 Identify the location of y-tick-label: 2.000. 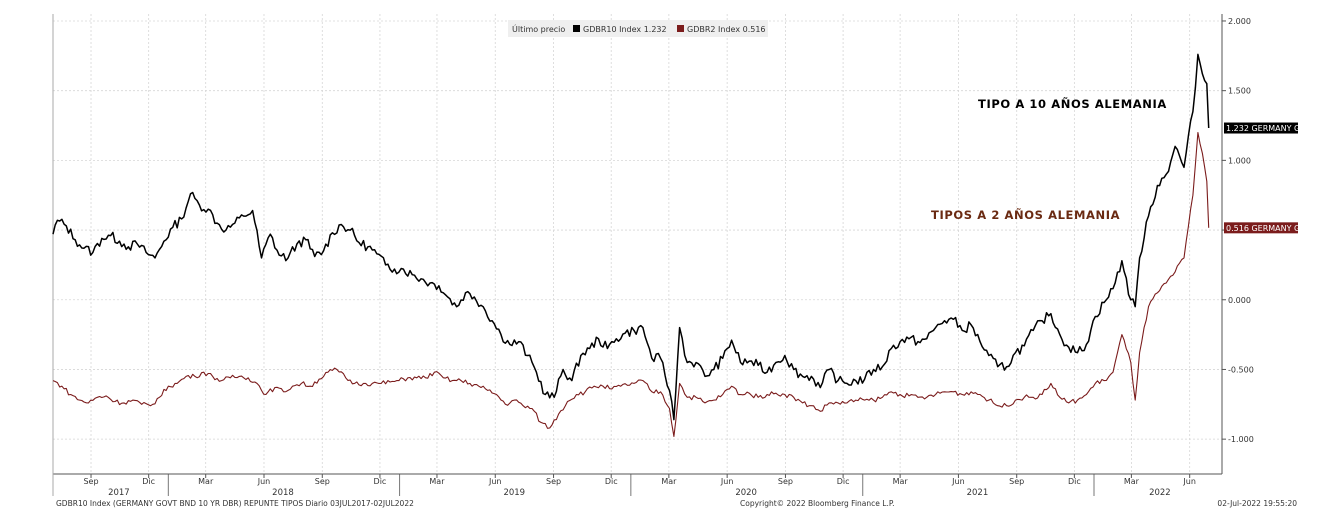
(1239, 21).